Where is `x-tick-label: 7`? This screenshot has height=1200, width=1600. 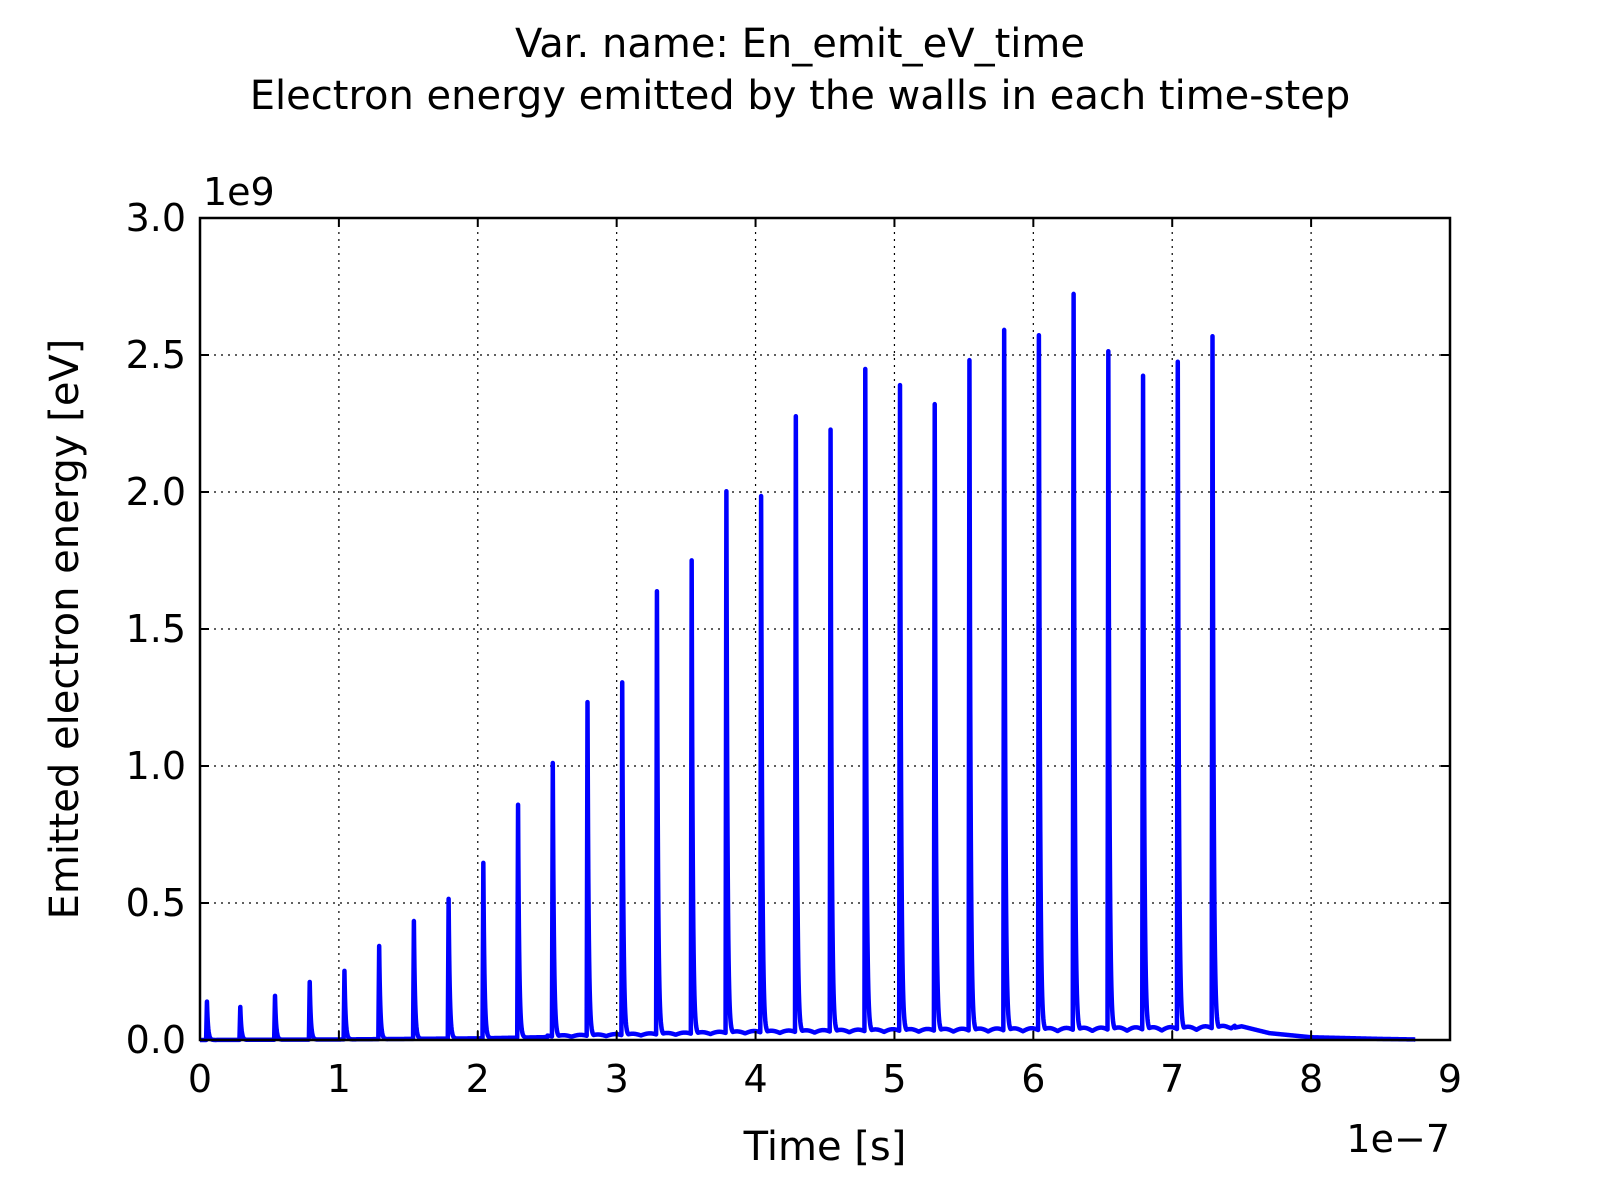
x-tick-label: 7 is located at coordinates (1172, 1079).